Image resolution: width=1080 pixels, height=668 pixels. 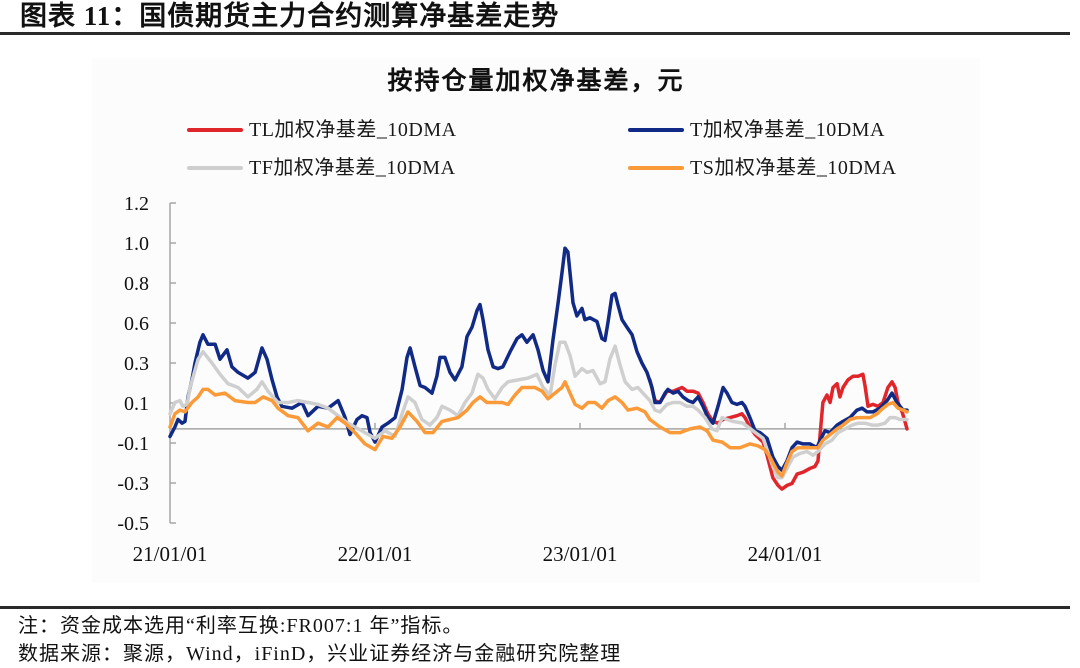 I want to click on data-source: 数据来源：聚源，Wind，iFinD，兴业证券经济与金融研究院整理, so click(x=320, y=654).